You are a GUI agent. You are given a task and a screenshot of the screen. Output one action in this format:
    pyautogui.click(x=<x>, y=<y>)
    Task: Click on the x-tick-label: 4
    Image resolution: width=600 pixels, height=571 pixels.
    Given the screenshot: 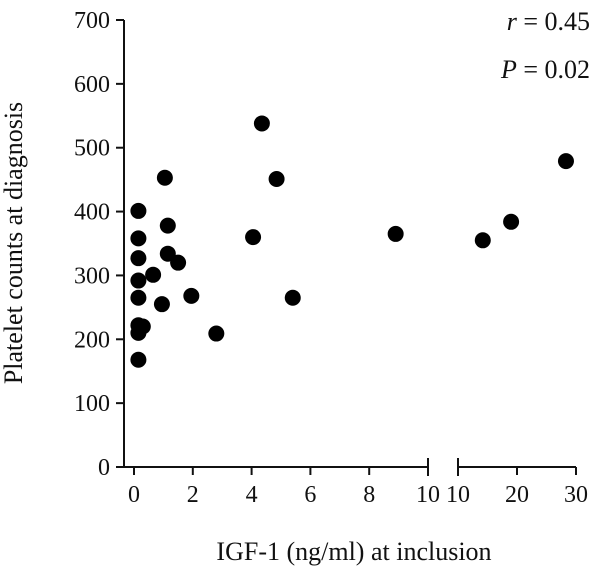 What is the action you would take?
    pyautogui.click(x=252, y=495)
    